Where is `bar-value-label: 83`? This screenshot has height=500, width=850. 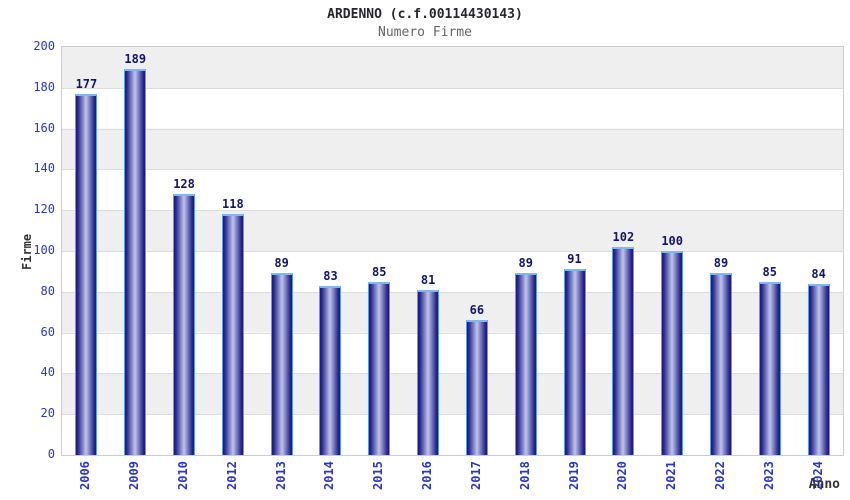 bar-value-label: 83 is located at coordinates (330, 275).